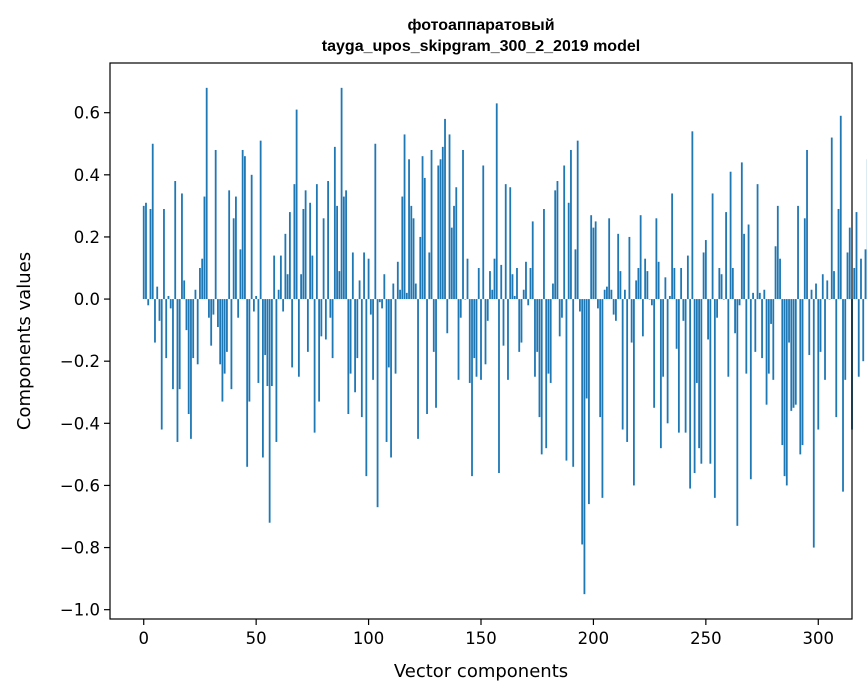 This screenshot has width=867, height=696. I want to click on chart-title-line2: tayga_upos_skipgram_300_2_2019 model, so click(481, 46).